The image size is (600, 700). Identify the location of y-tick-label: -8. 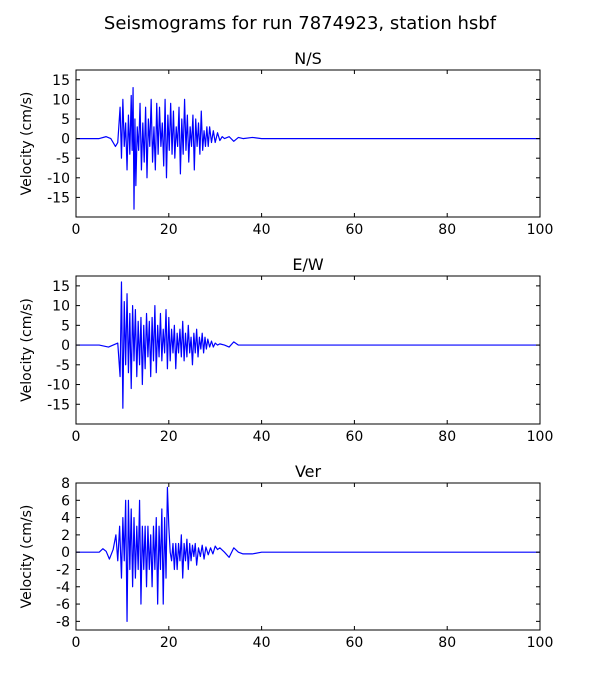
(63, 622).